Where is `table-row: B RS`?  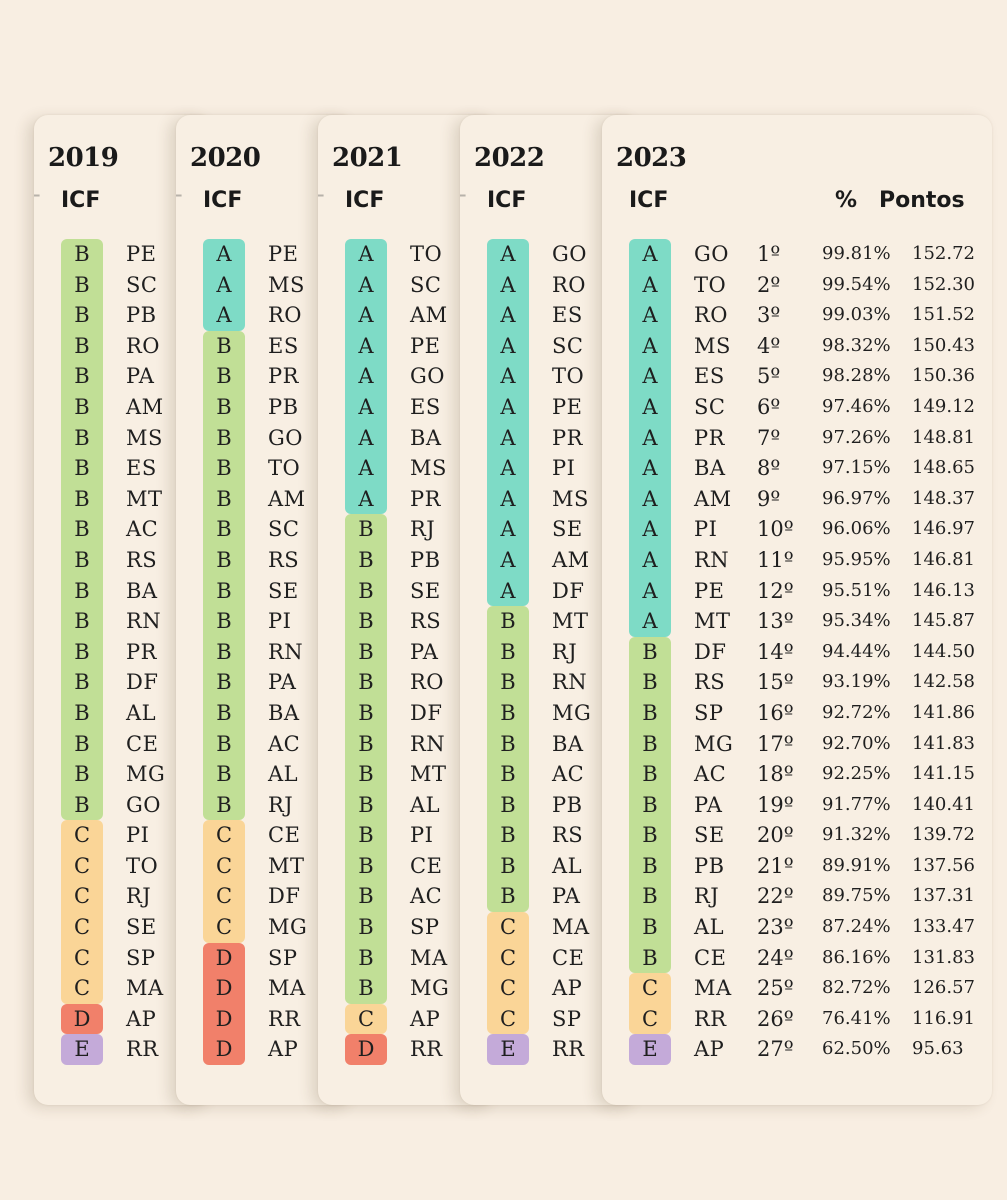 table-row: B RS is located at coordinates (408, 621).